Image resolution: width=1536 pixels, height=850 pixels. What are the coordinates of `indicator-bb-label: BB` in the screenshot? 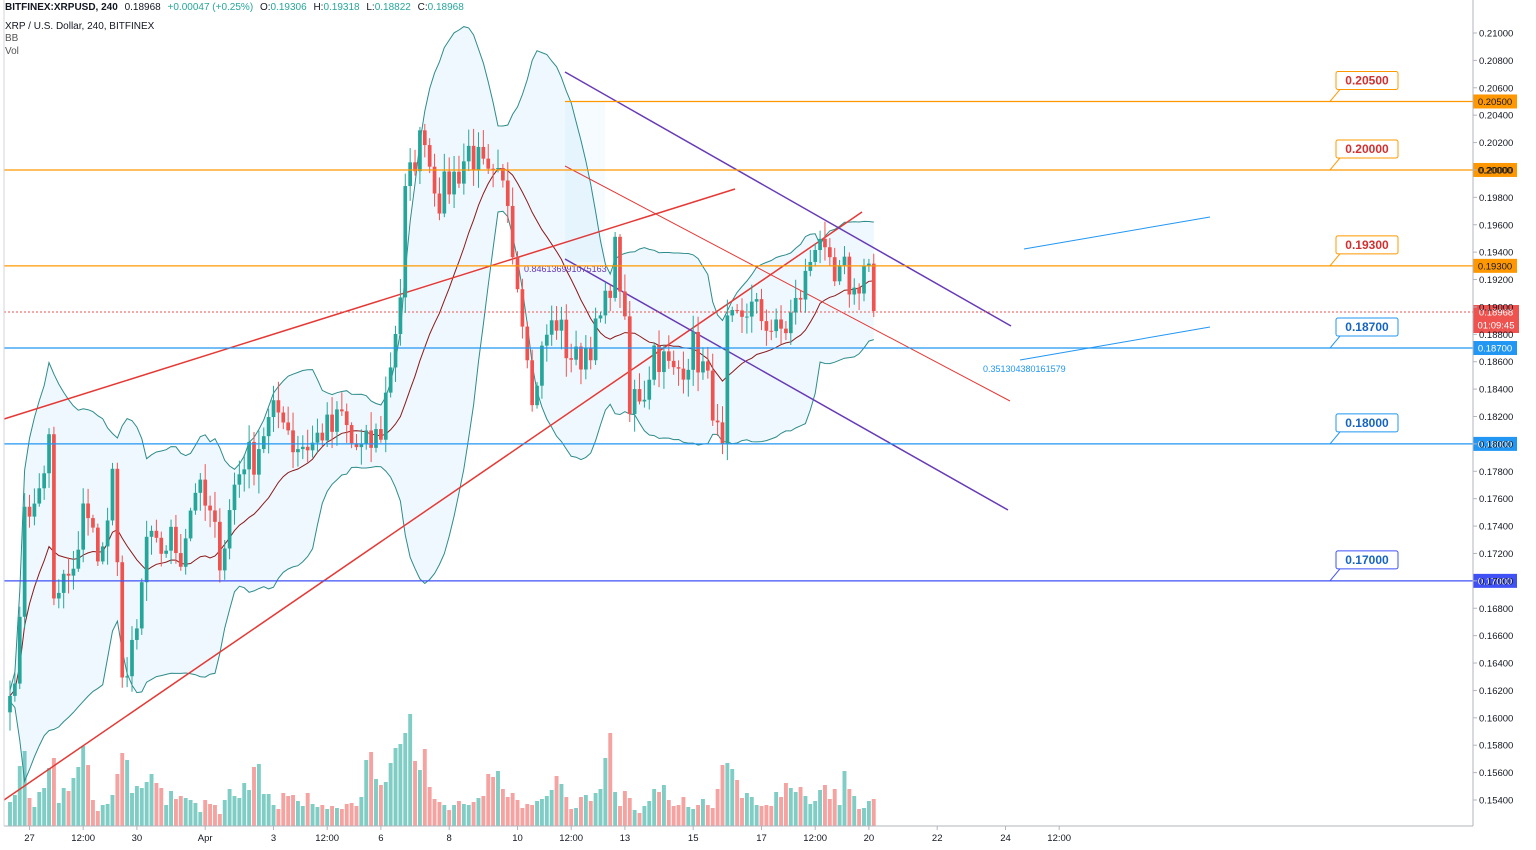 It's located at (12, 38).